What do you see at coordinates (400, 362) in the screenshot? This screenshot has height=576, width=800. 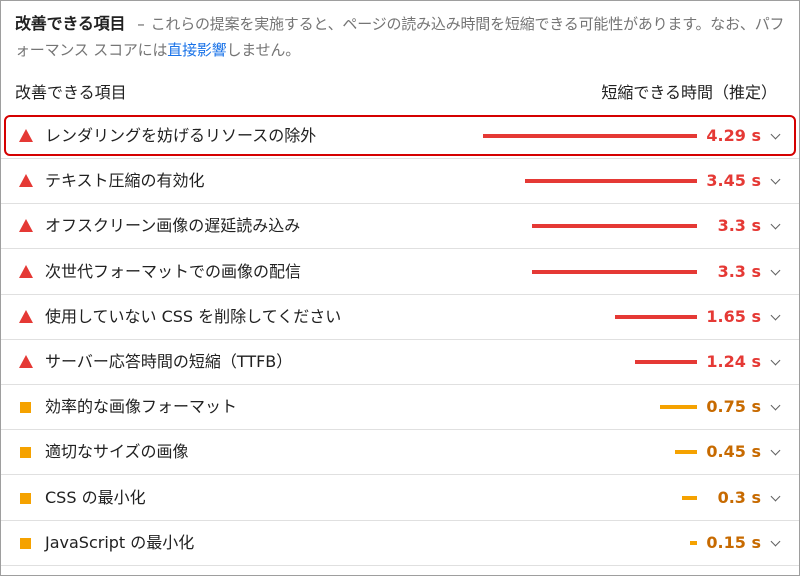 I see `opportunity-row: サーバー応答時間の短縮（TTFB） 1.24 s` at bounding box center [400, 362].